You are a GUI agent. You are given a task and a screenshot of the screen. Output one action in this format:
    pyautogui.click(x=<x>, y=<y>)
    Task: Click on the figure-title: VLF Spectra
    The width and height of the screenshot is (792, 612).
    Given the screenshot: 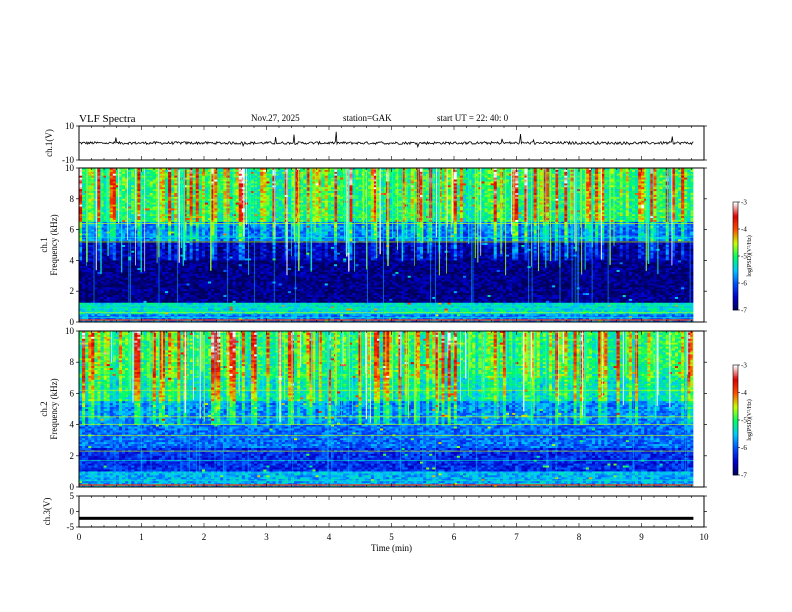 What is the action you would take?
    pyautogui.click(x=107, y=119)
    